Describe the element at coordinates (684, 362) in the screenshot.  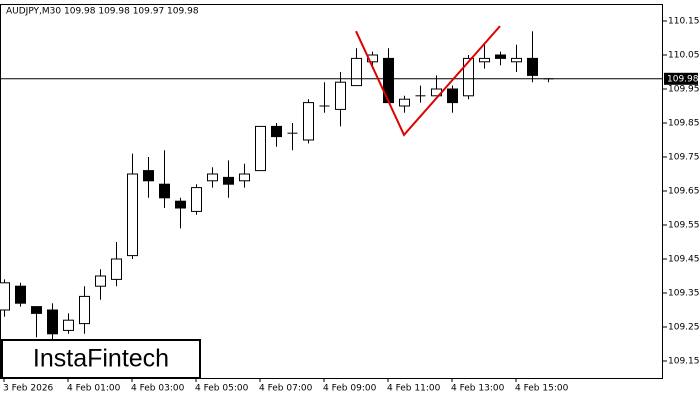
I see `y-tick-label: 109.15` at that location.